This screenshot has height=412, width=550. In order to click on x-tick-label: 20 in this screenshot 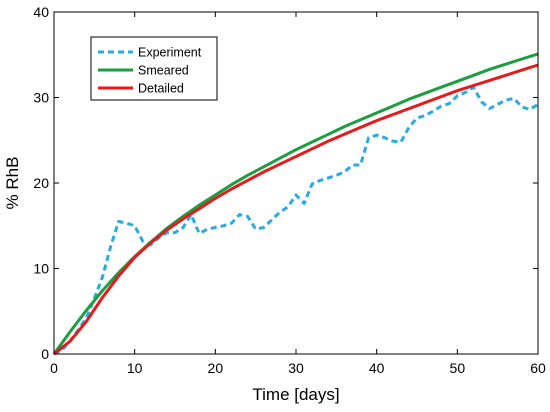, I will do `click(216, 368)`.